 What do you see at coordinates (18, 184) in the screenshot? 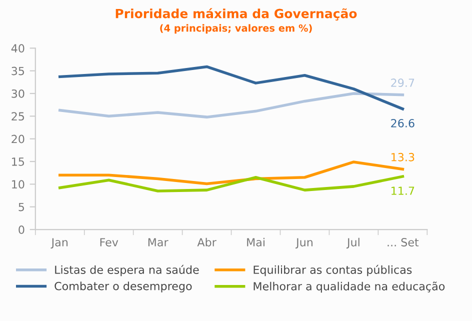
I see `y-tick-label: 10` at bounding box center [18, 184].